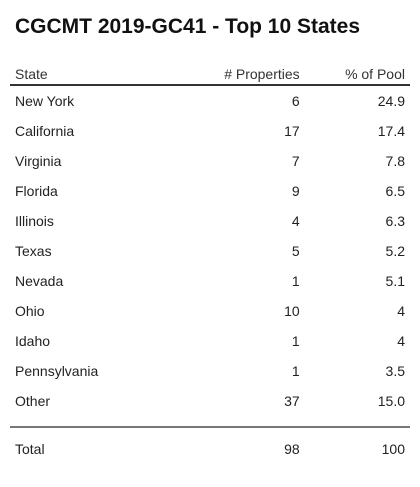 This screenshot has height=487, width=420. What do you see at coordinates (188, 26) in the screenshot?
I see `page-title: CGCMT 2019-GC41 - Top 10 States` at bounding box center [188, 26].